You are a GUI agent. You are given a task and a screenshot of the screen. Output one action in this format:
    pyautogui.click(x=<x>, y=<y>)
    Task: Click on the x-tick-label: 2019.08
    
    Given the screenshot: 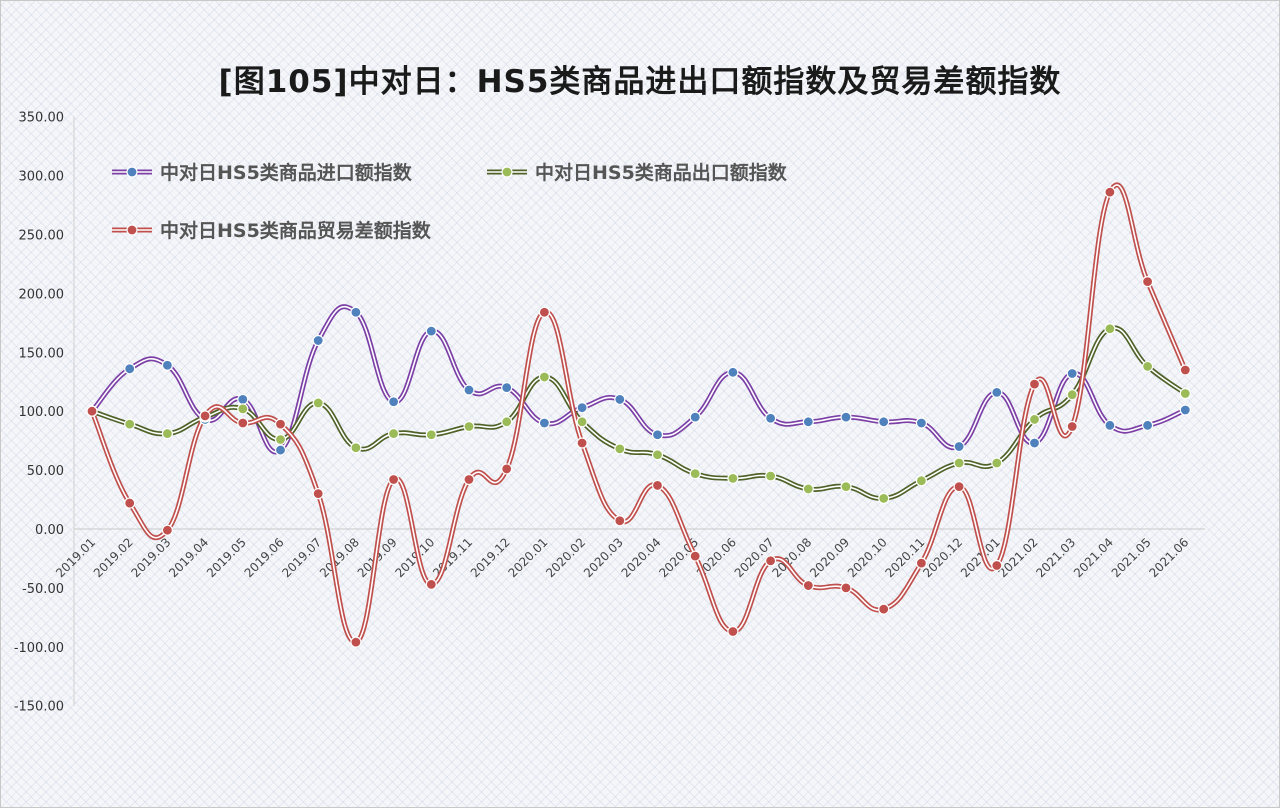 What is the action you would take?
    pyautogui.click(x=339, y=557)
    